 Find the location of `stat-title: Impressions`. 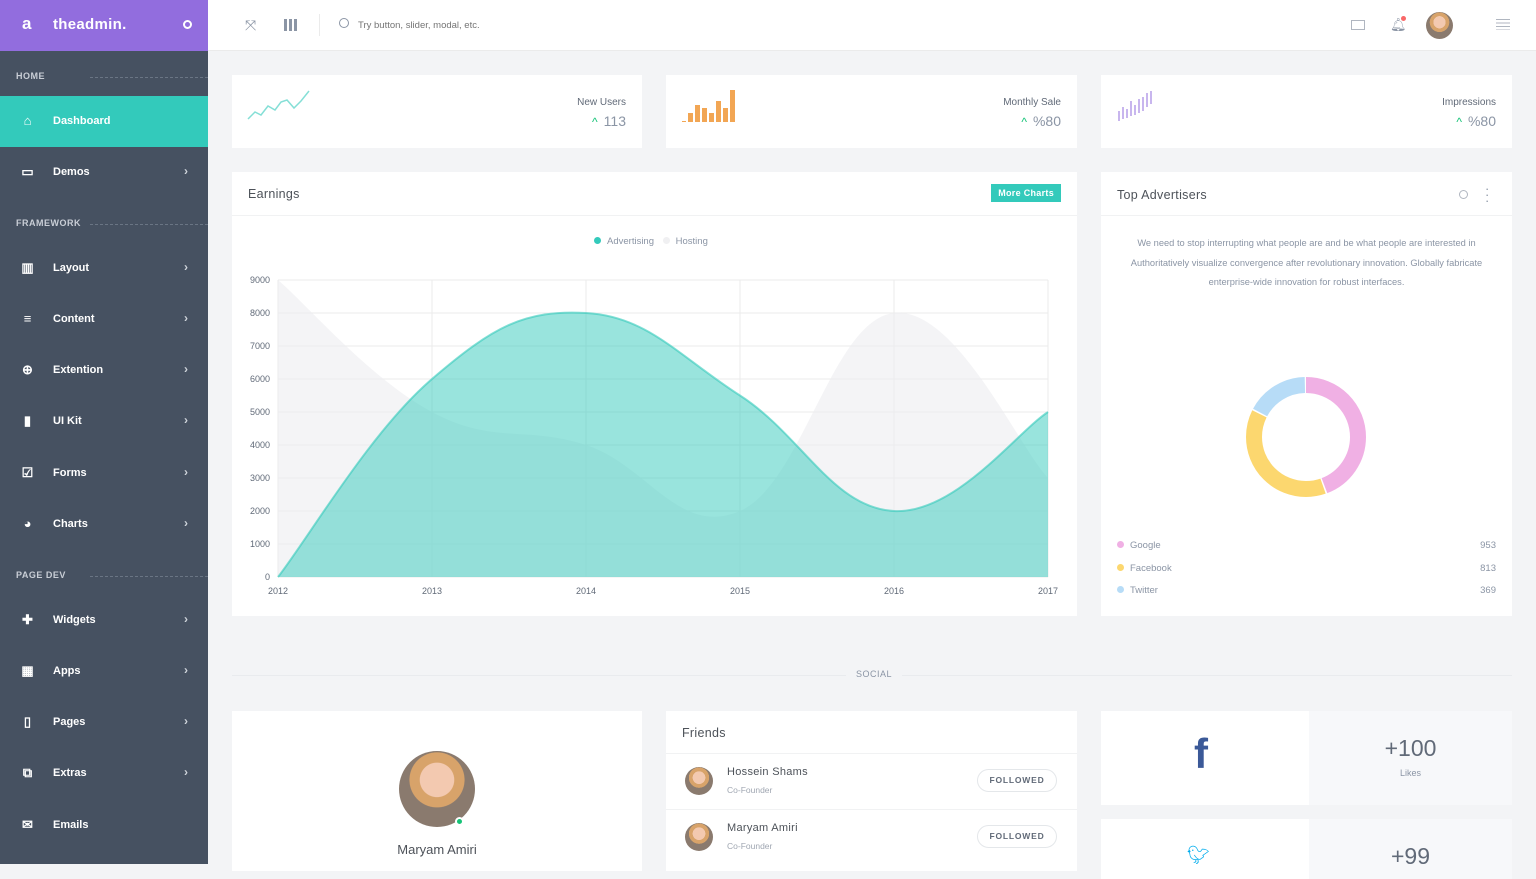

stat-title: Impressions is located at coordinates (1469, 102).